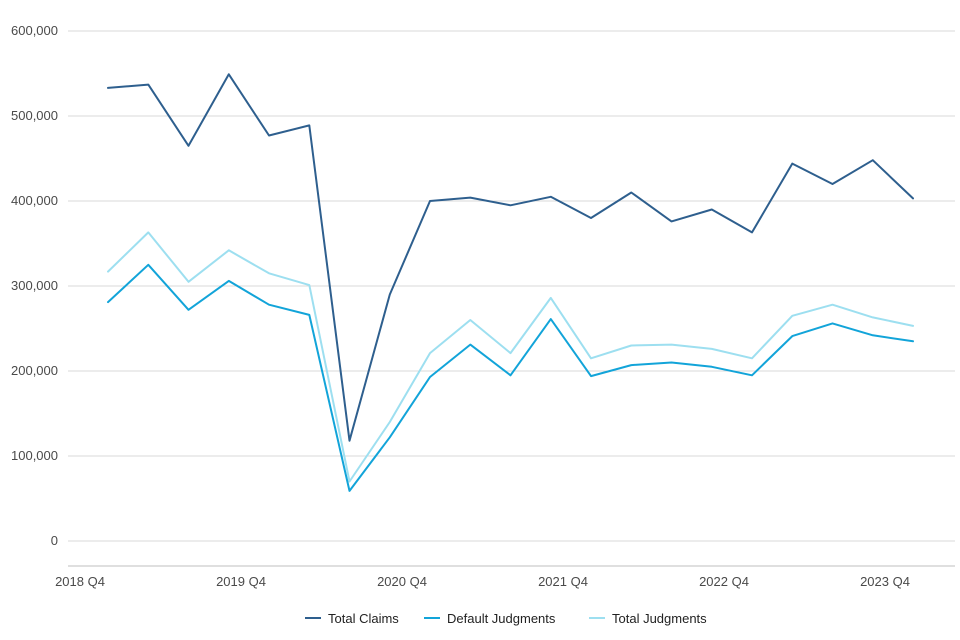 The image size is (960, 640). I want to click on x-tick-label: 2019 Q4, so click(241, 581).